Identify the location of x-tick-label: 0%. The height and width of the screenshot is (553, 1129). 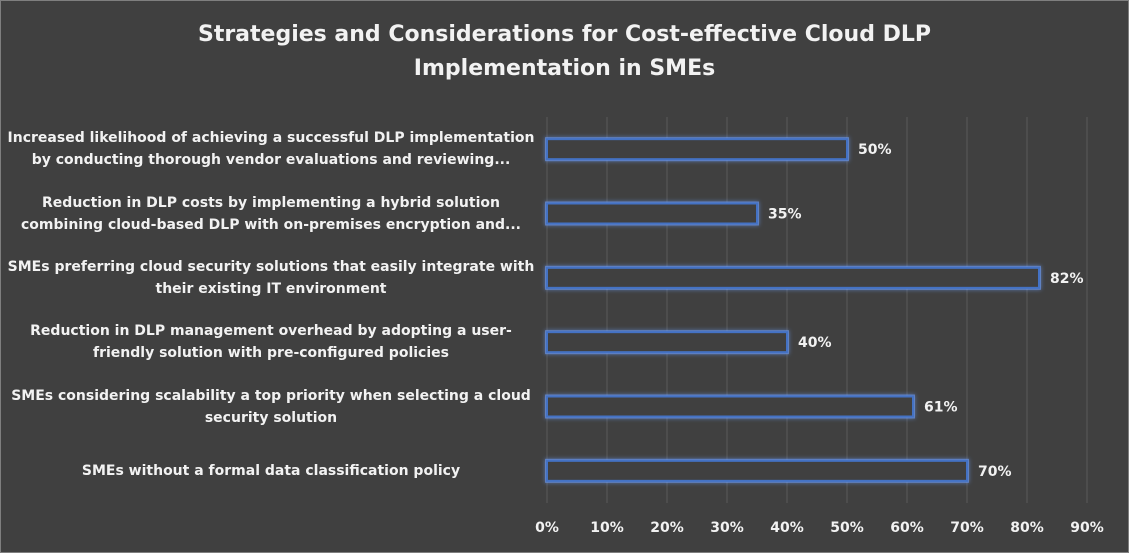
(547, 528).